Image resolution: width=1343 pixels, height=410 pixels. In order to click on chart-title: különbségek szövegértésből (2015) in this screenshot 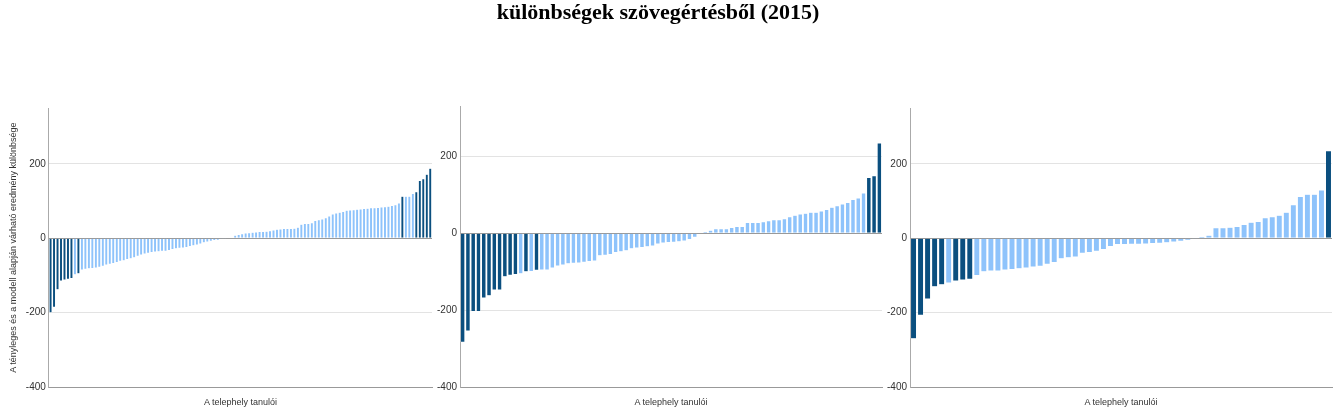, I will do `click(658, 12)`.